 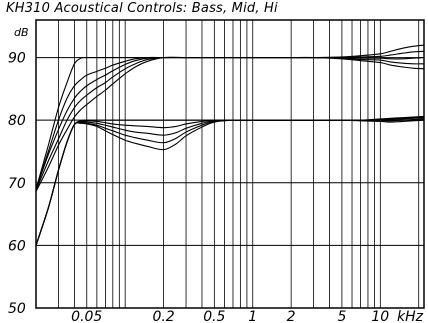 What do you see at coordinates (291, 316) in the screenshot?
I see `x-tick-label: 2` at bounding box center [291, 316].